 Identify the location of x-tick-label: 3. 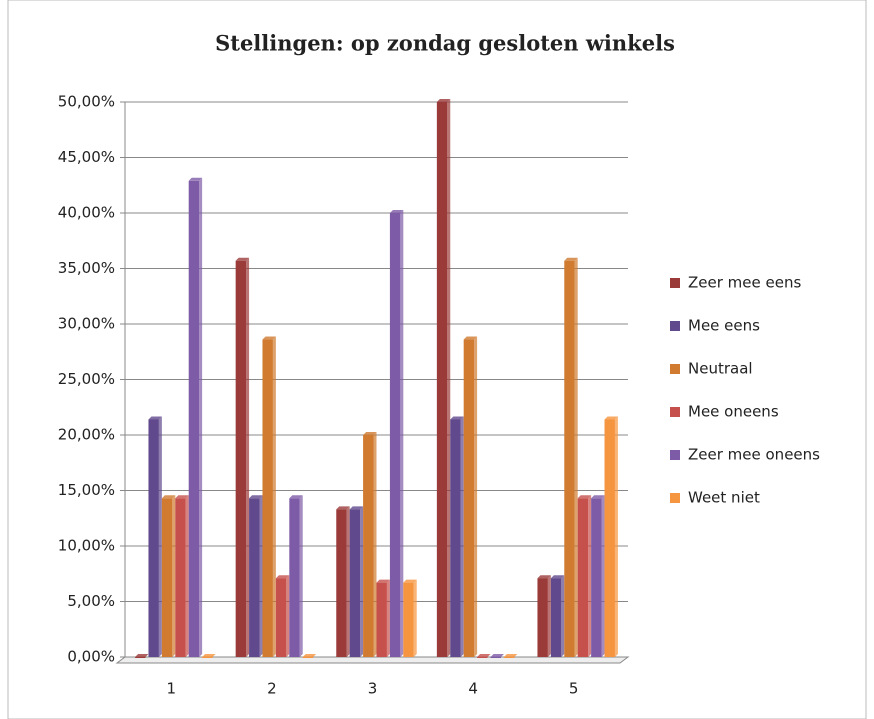
(373, 689).